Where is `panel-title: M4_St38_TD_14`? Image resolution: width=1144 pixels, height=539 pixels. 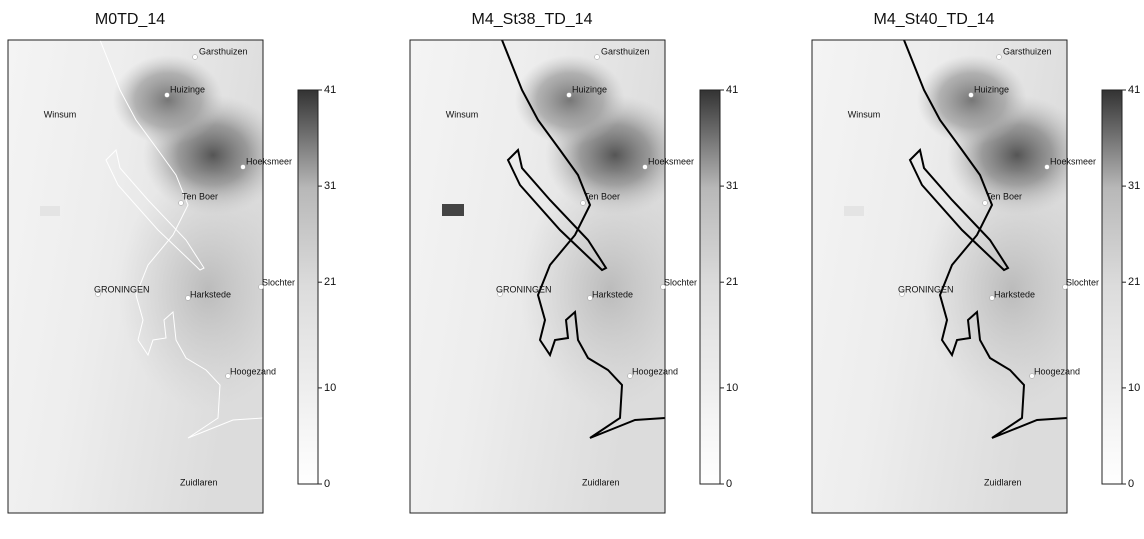 panel-title: M4_St38_TD_14 is located at coordinates (532, 19).